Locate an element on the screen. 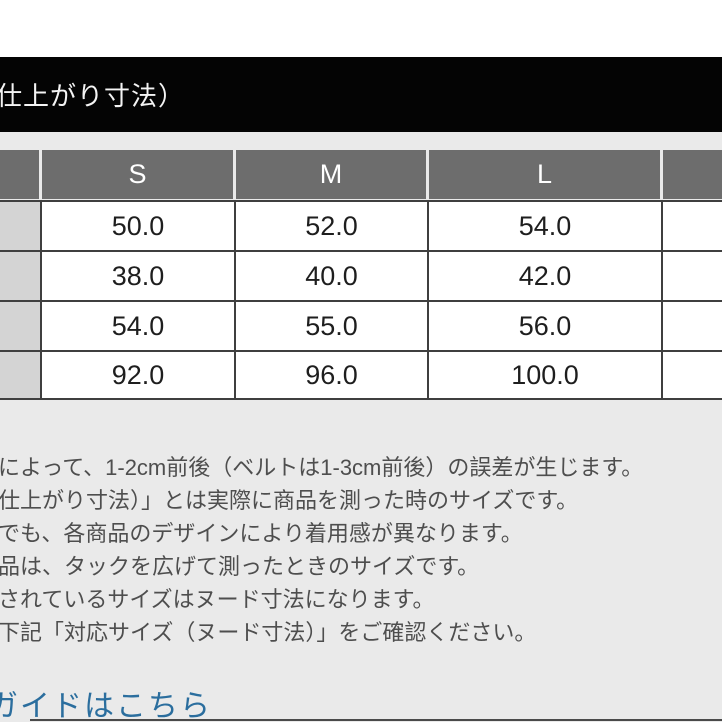 The width and height of the screenshot is (722, 725). note-line: 下記「対応サイズ（ヌード寸法）」をご確認ください。 is located at coordinates (268, 632).